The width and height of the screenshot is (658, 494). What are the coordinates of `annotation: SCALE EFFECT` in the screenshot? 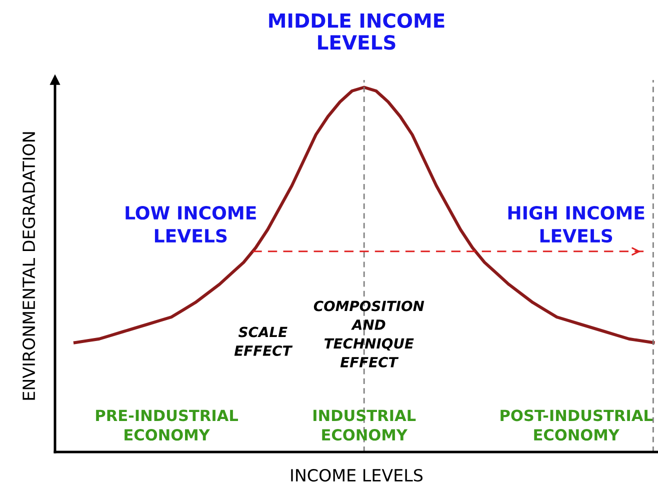 It's located at (263, 341).